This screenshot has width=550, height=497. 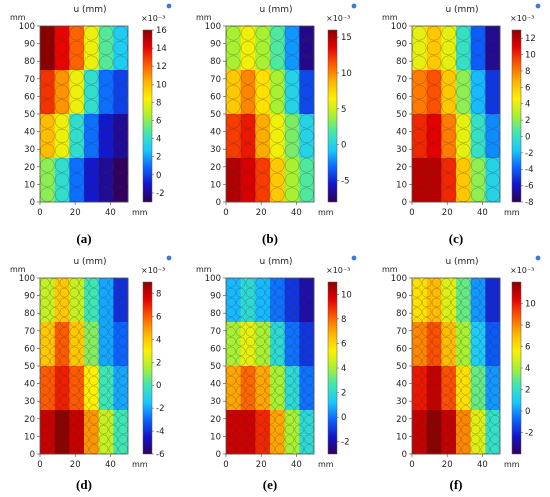 I want to click on colorbar-tick-label: -2, so click(x=345, y=443).